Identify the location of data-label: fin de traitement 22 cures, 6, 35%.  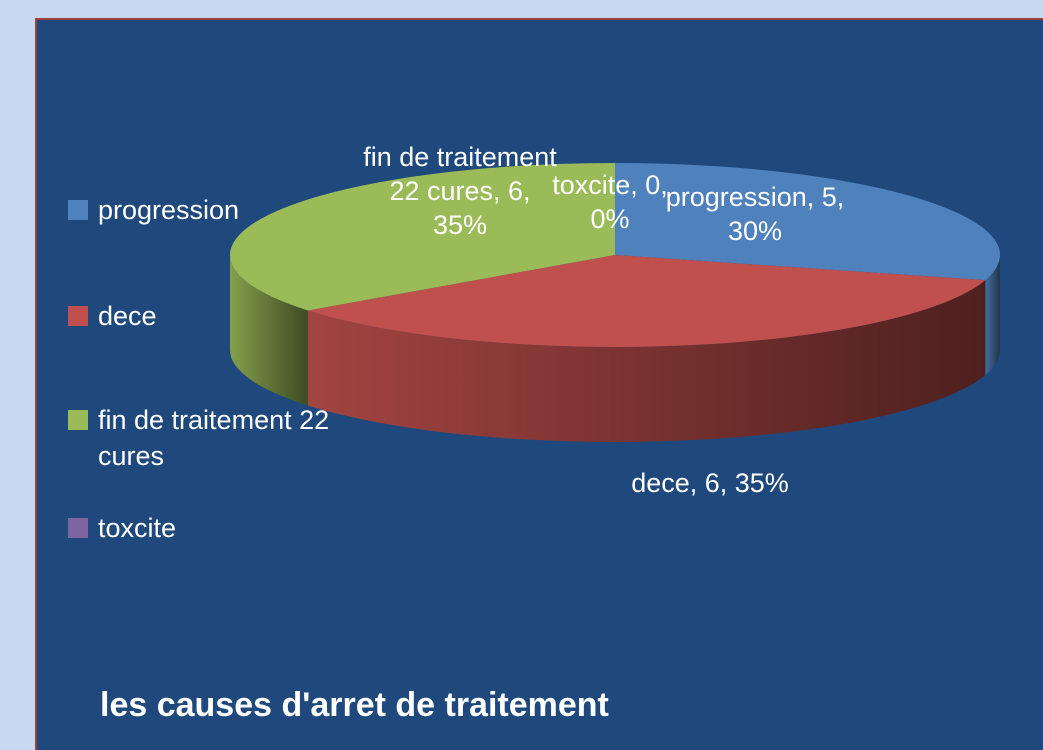
(460, 191).